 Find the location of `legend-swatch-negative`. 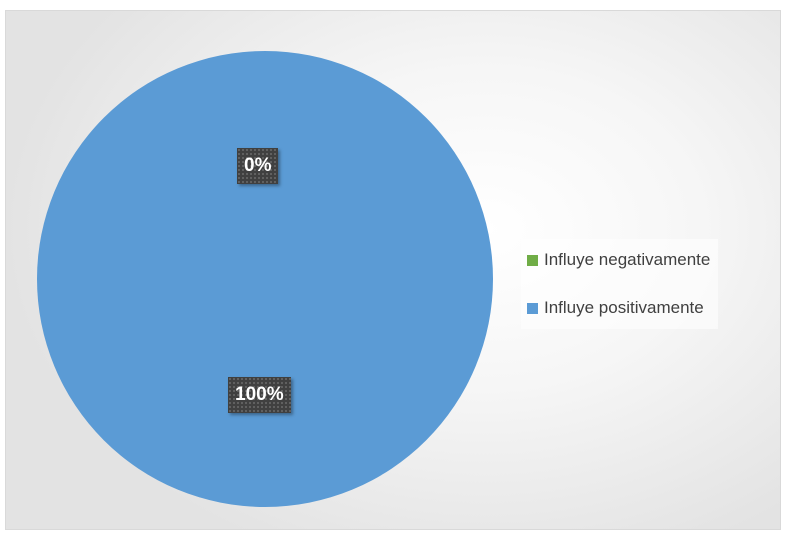

legend-swatch-negative is located at coordinates (532, 260).